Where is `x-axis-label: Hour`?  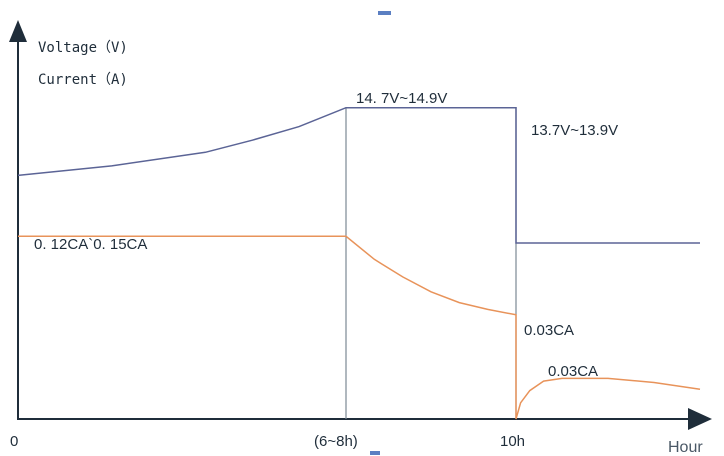
x-axis-label: Hour is located at coordinates (685, 447).